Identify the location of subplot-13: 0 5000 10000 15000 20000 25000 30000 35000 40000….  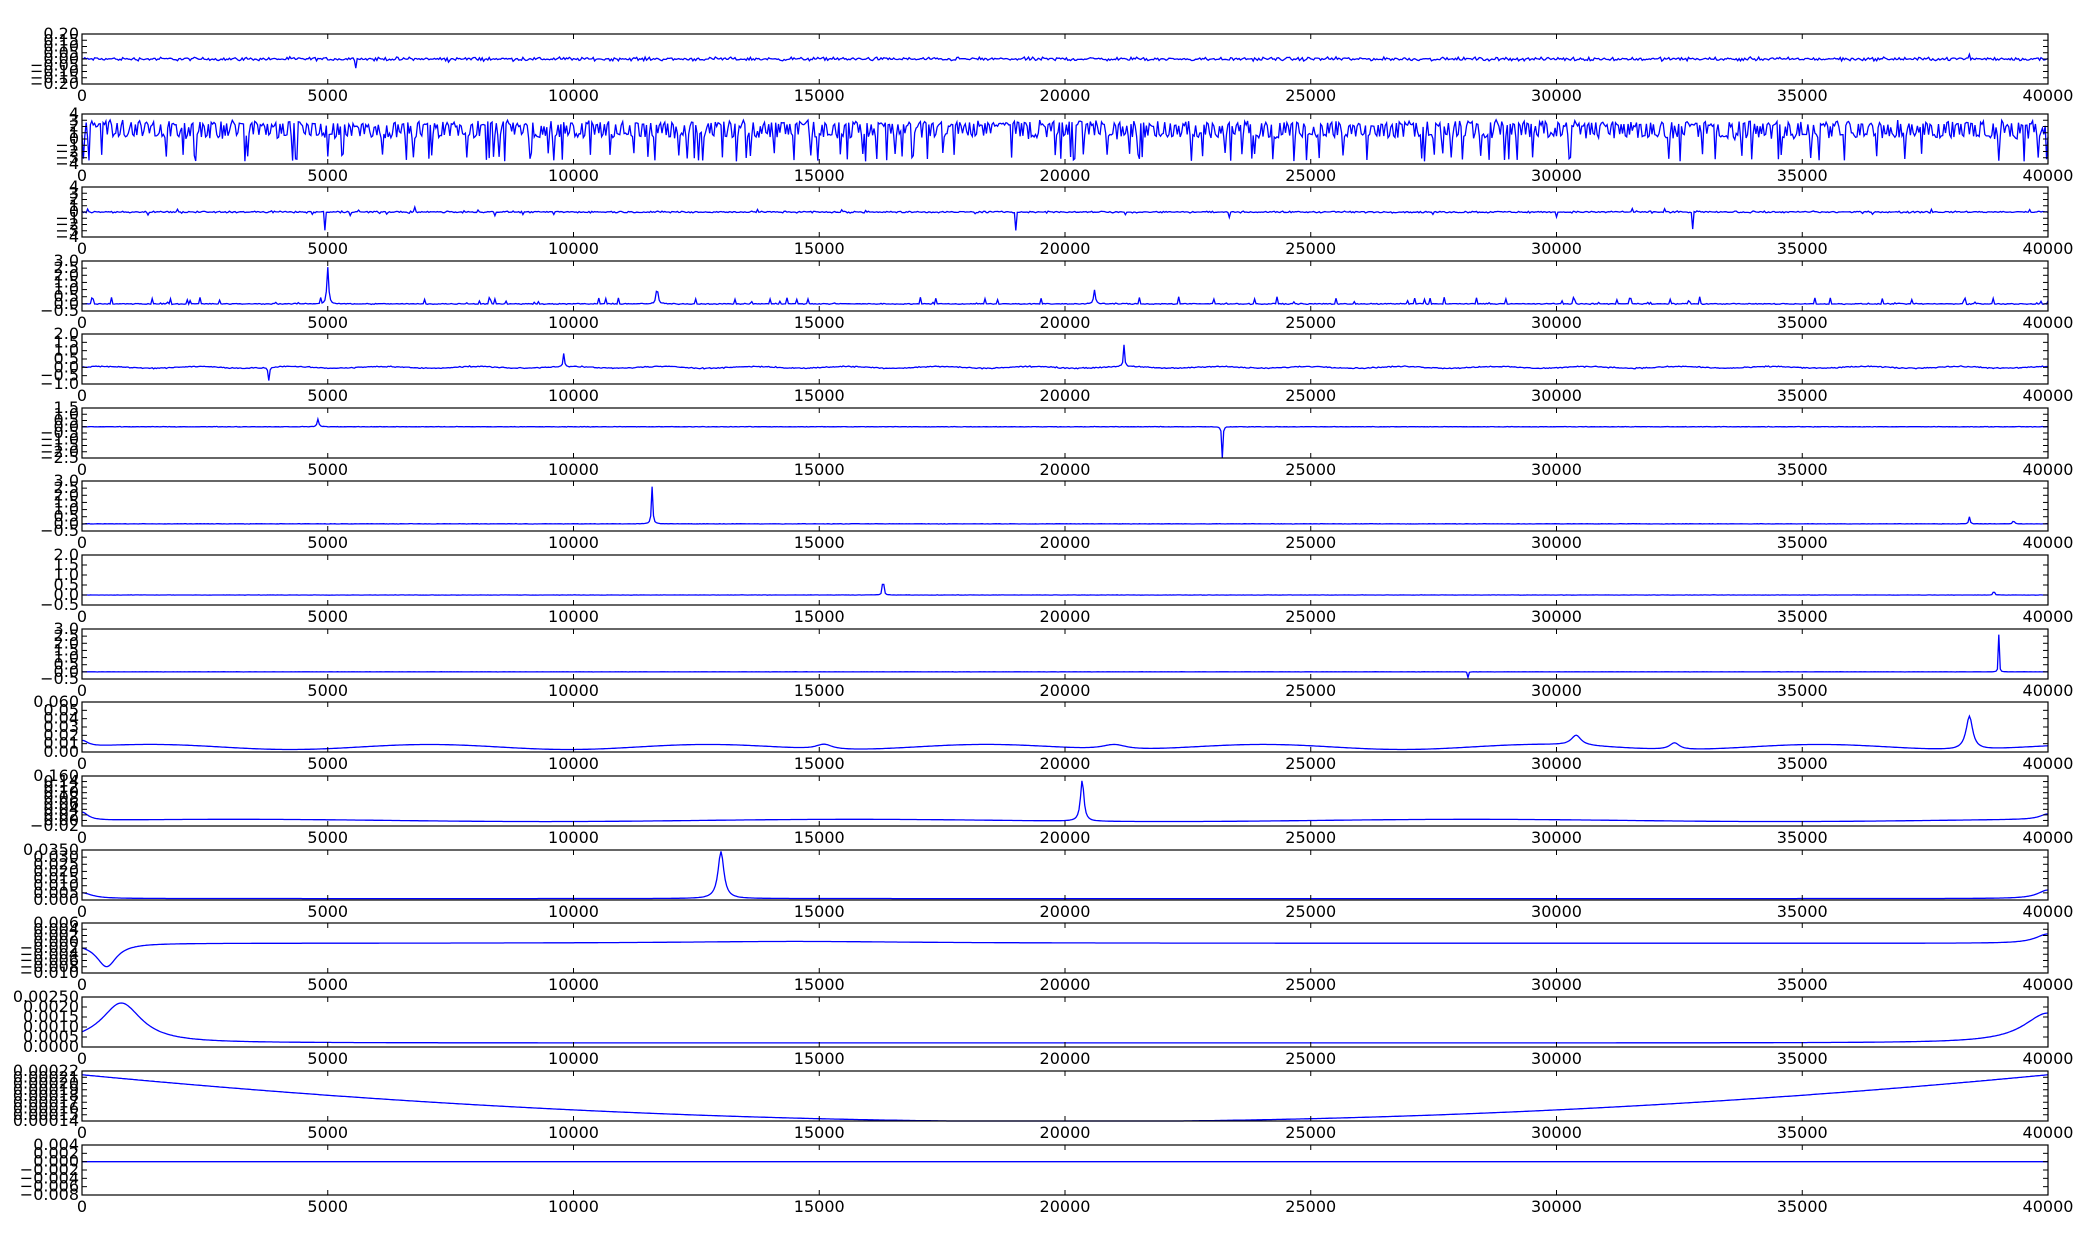
(1047, 953).